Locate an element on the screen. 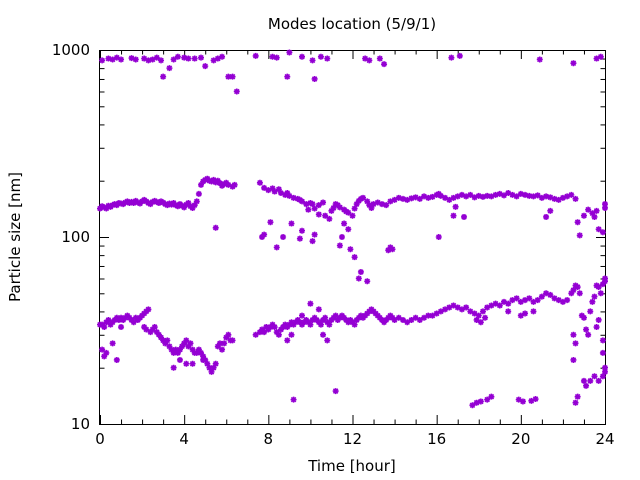 This screenshot has height=480, width=640. x-tick-label: 4 is located at coordinates (184, 439).